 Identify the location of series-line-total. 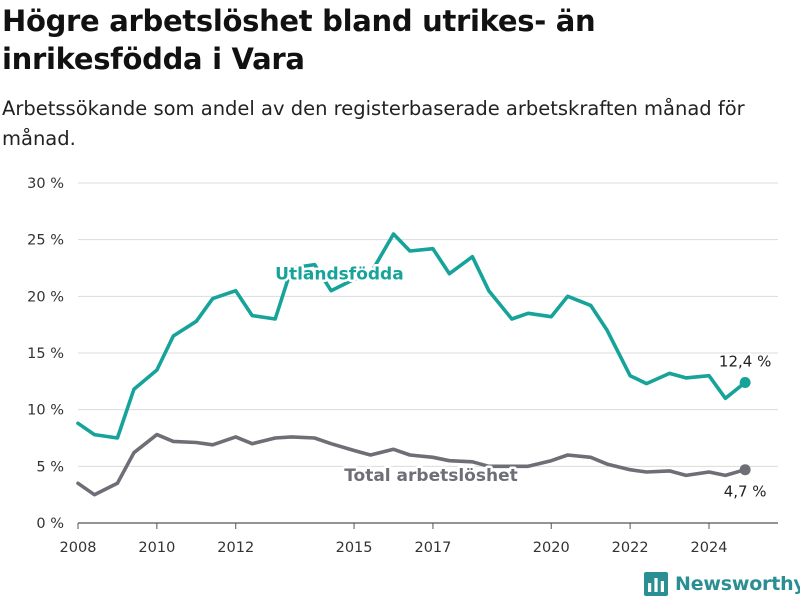
(411, 464).